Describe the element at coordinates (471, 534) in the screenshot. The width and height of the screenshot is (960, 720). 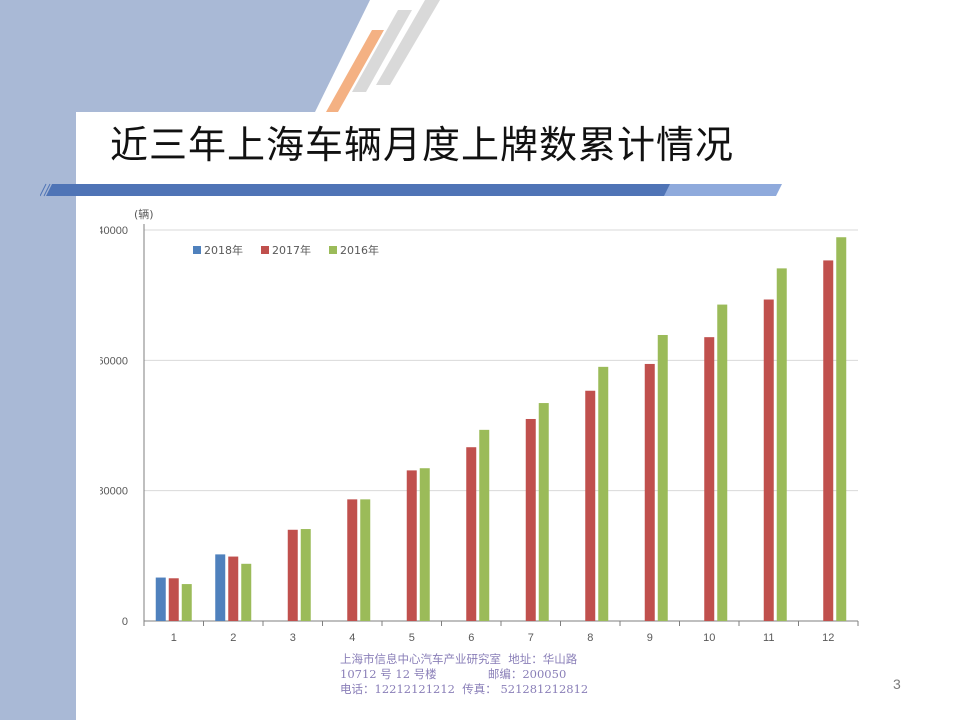
I see `bar-2017年-6` at that location.